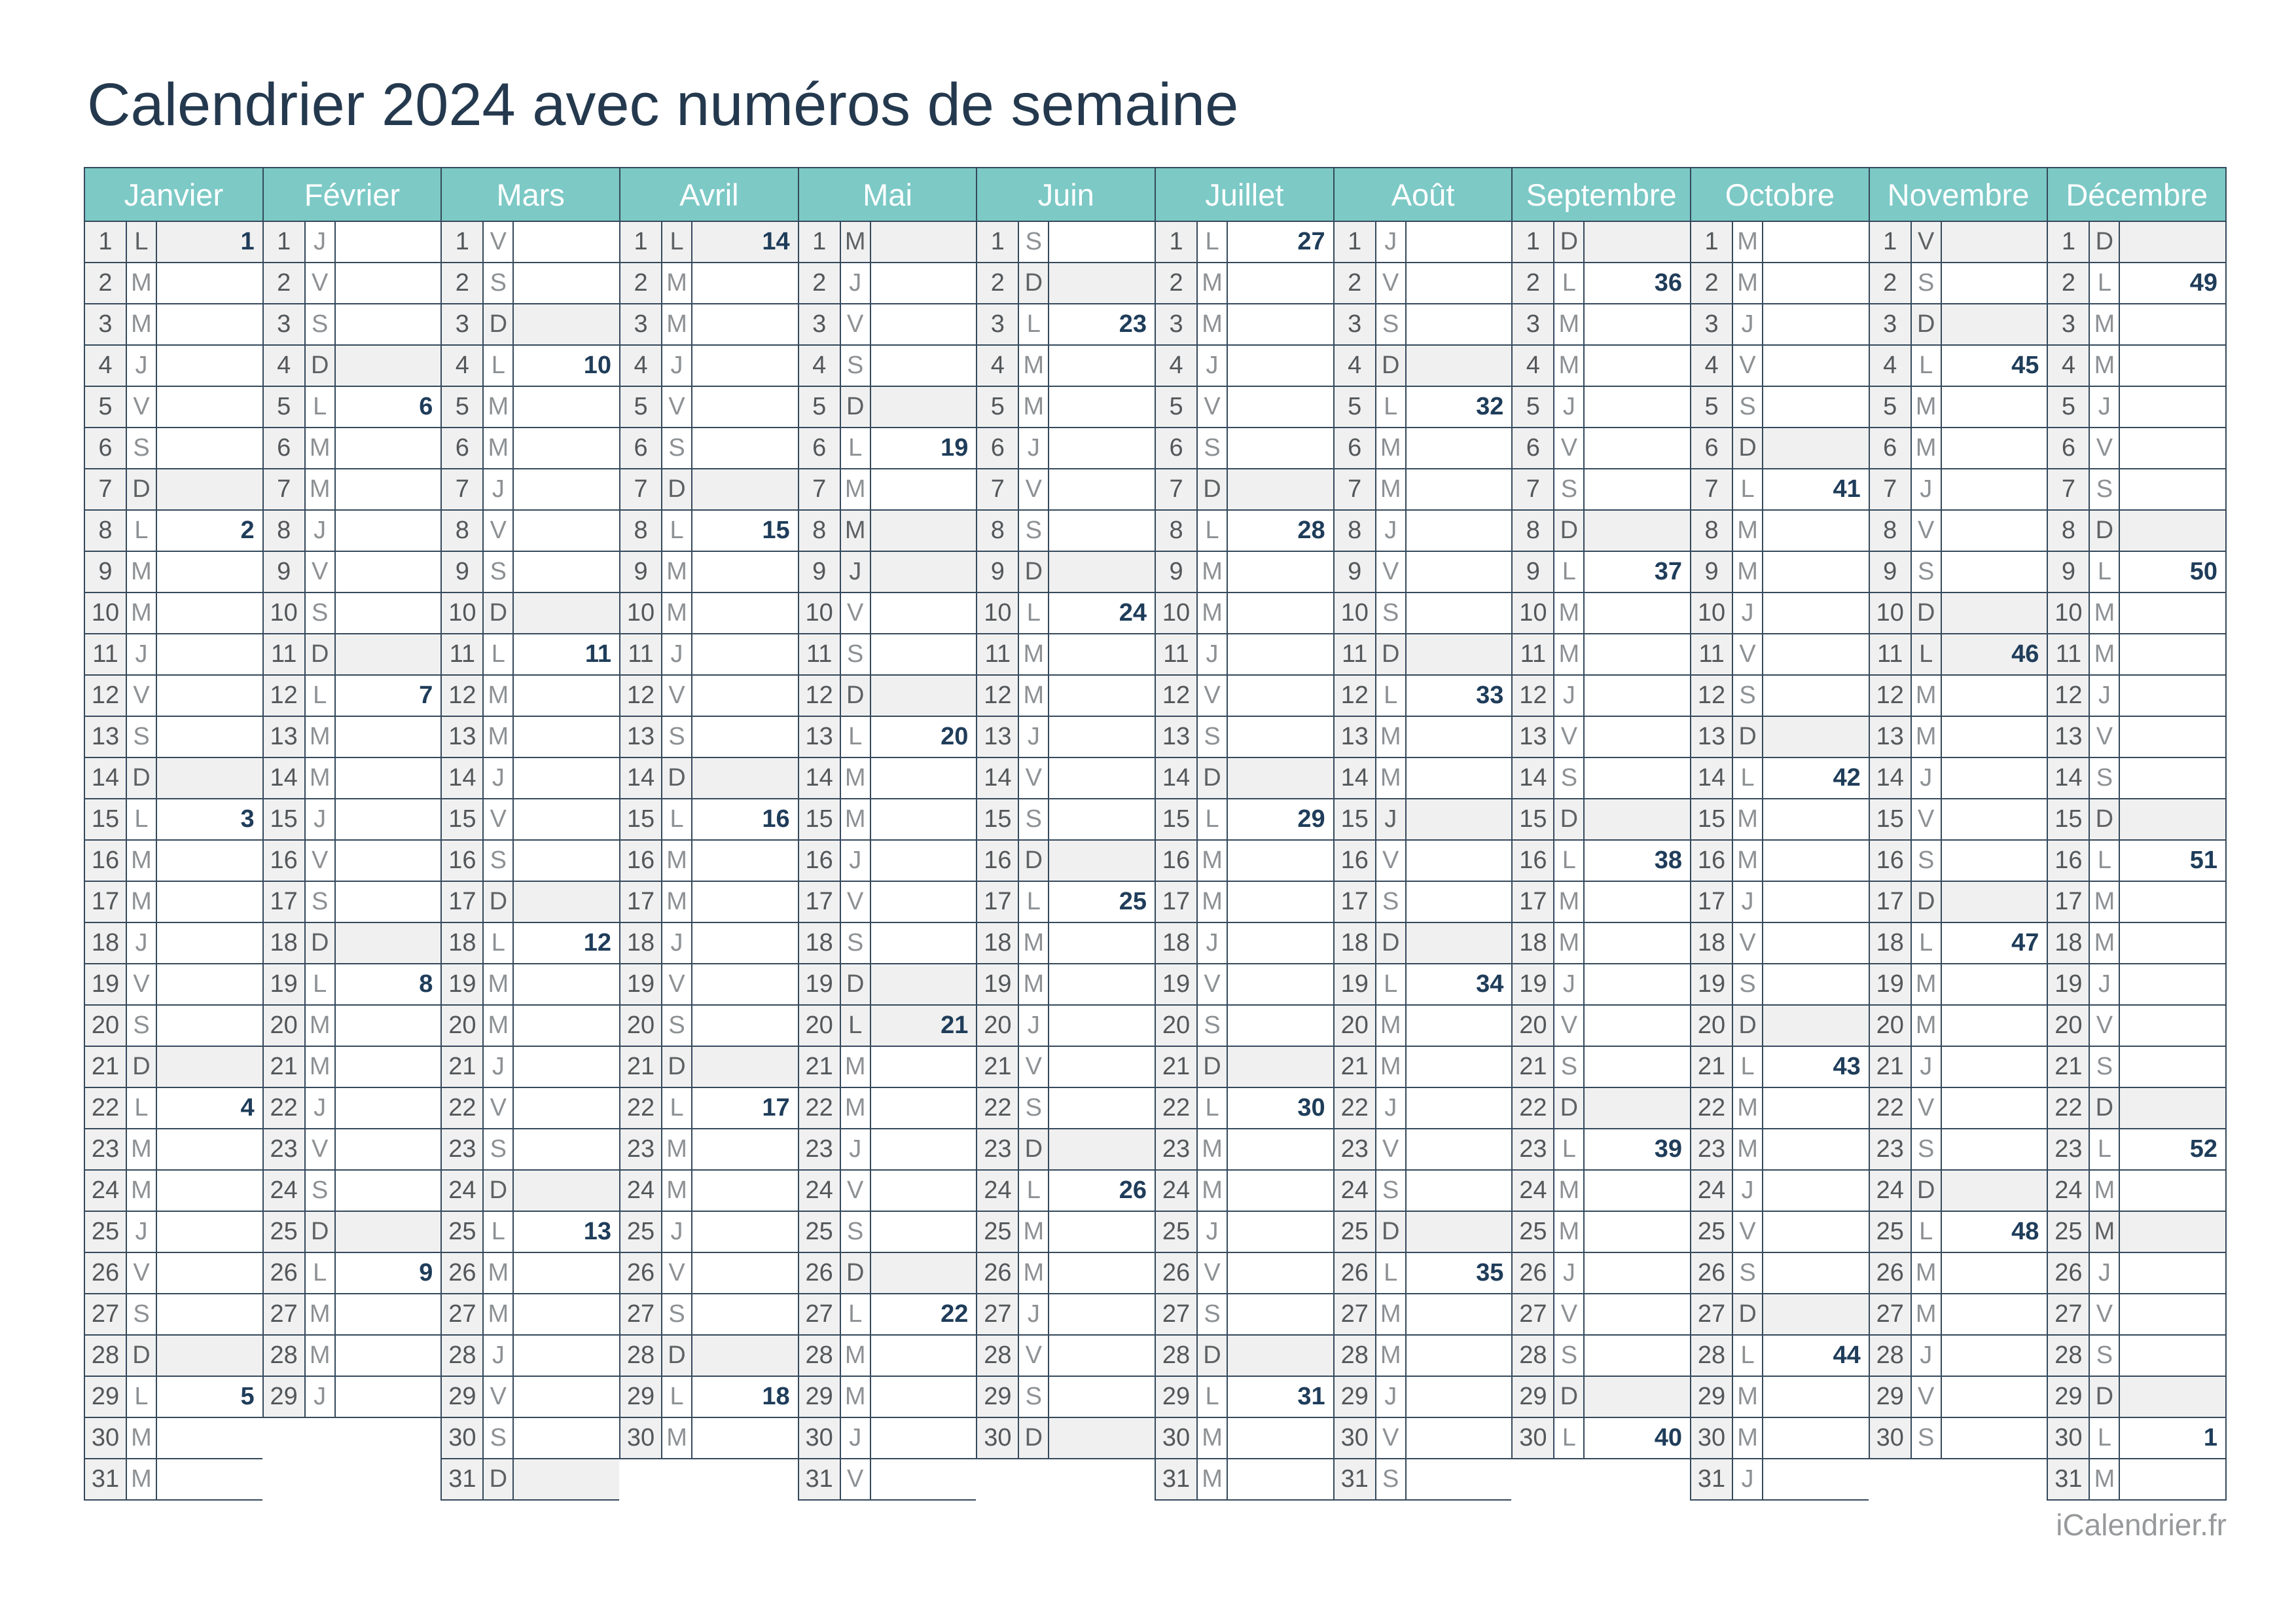 The width and height of the screenshot is (2296, 1623). Describe the element at coordinates (1423, 1397) in the screenshot. I see `day-row: 29 J` at that location.